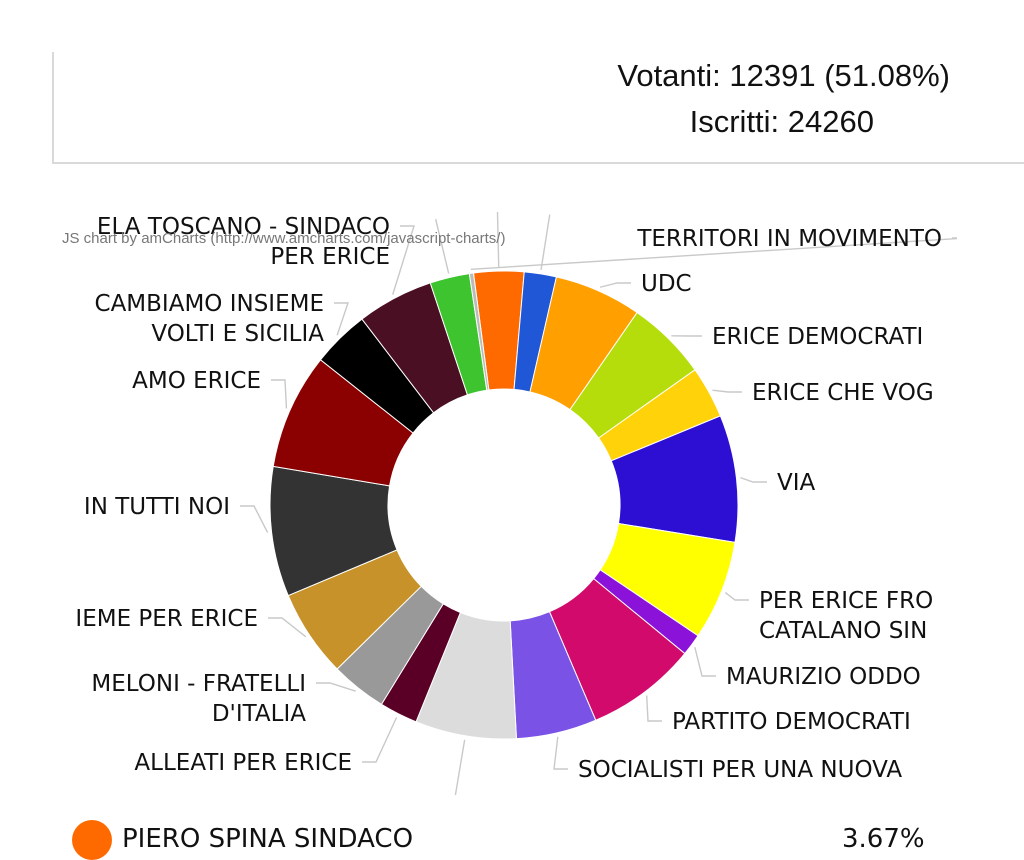  Describe the element at coordinates (883, 839) in the screenshot. I see `legend-percent: 3.67%` at that location.